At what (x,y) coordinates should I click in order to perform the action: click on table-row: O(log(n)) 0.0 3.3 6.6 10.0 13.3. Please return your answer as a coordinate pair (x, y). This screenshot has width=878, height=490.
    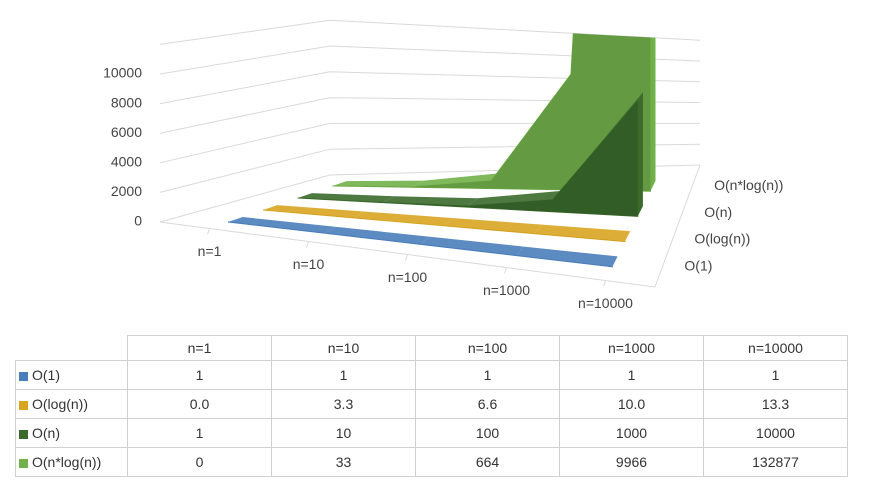
    Looking at the image, I should click on (431, 404).